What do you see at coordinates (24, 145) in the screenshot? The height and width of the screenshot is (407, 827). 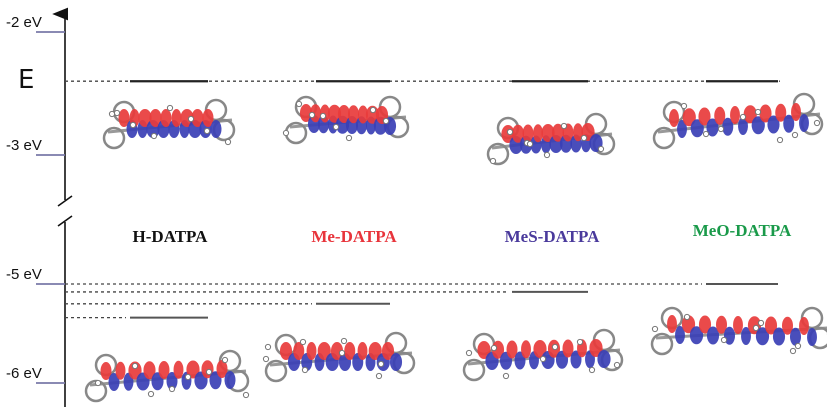 I see `axis-tick-label: -3 eV` at bounding box center [24, 145].